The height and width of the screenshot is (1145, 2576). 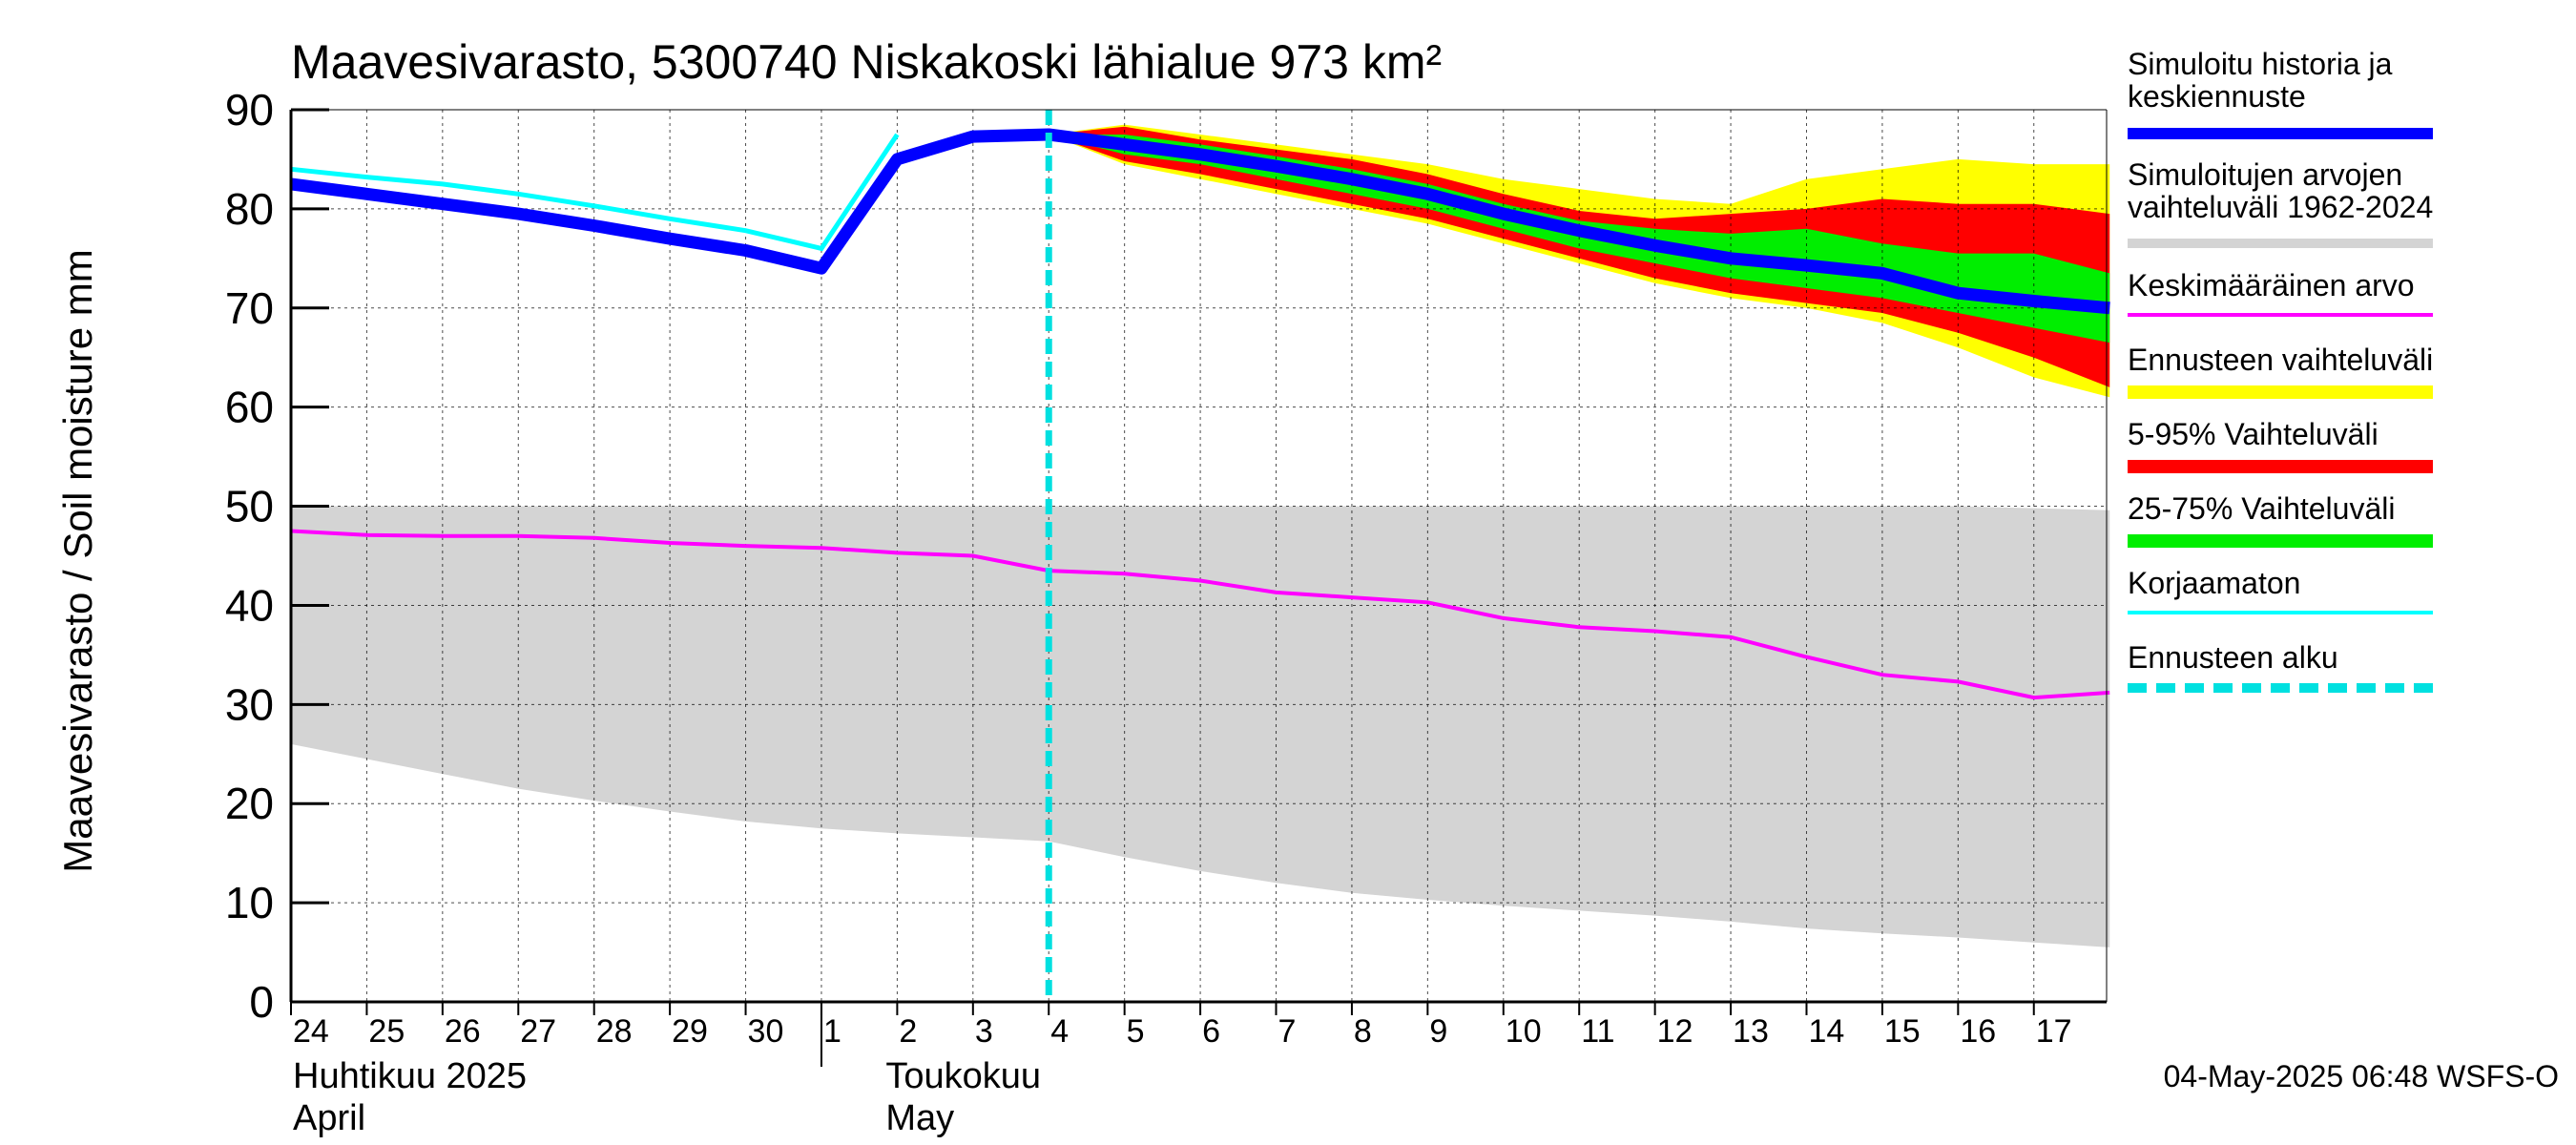 What do you see at coordinates (311, 1031) in the screenshot?
I see `x-day-label: 24` at bounding box center [311, 1031].